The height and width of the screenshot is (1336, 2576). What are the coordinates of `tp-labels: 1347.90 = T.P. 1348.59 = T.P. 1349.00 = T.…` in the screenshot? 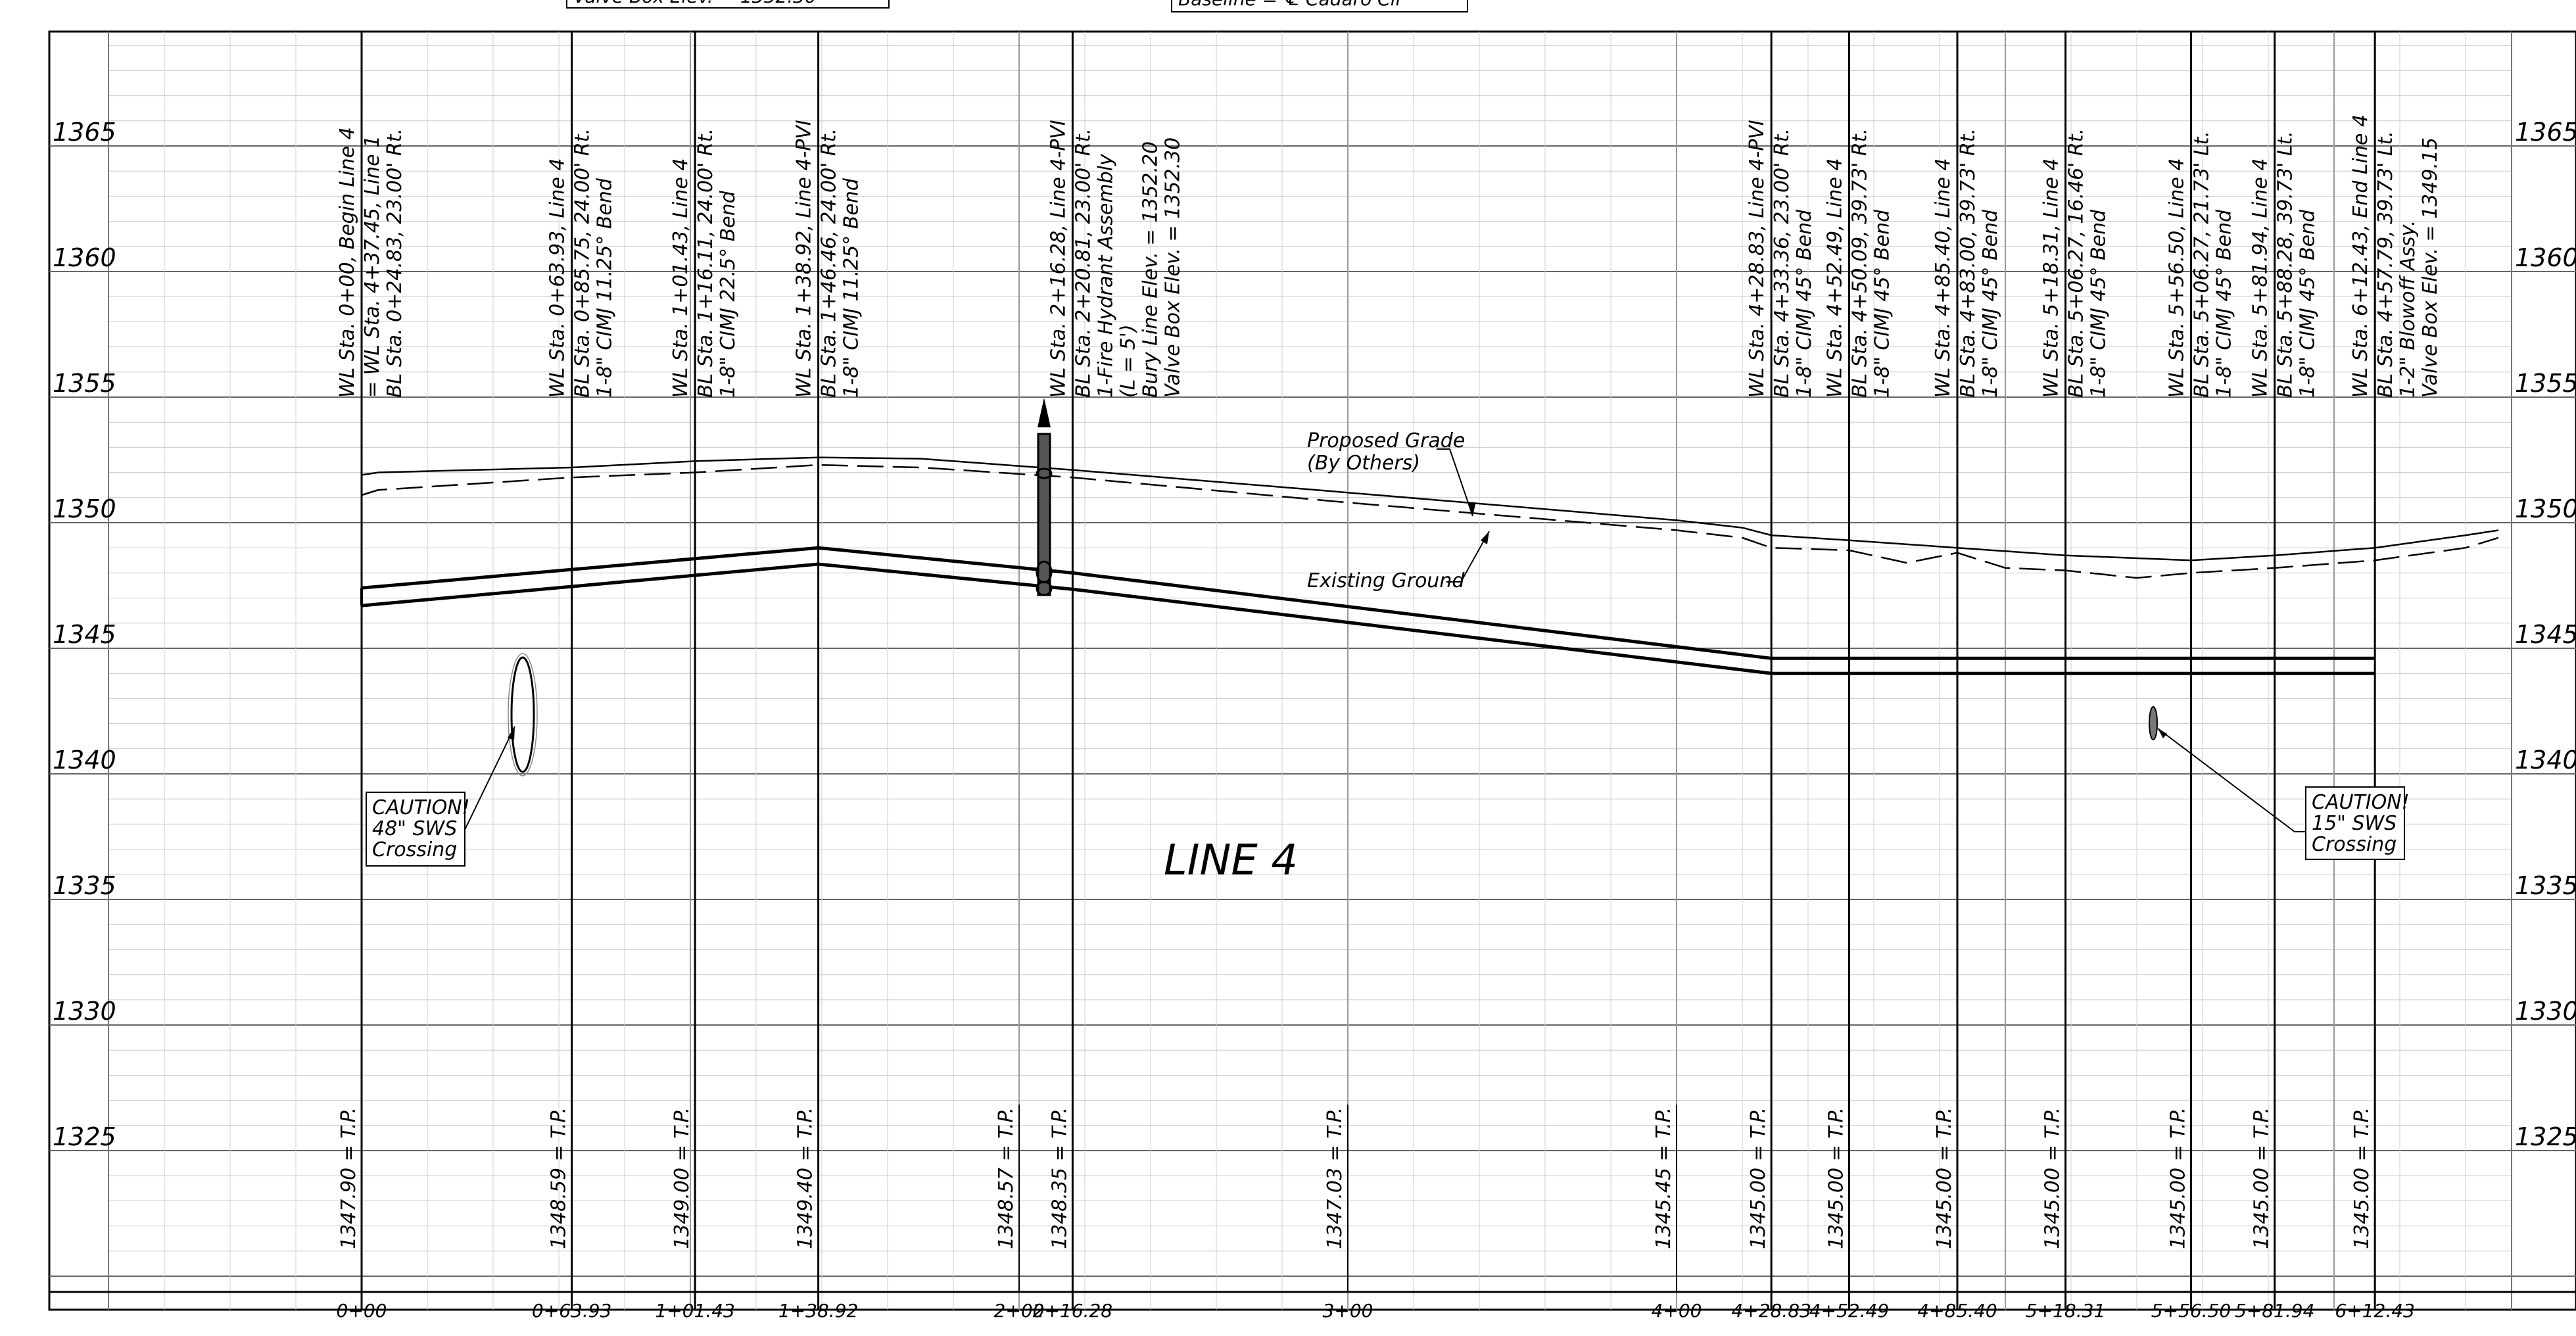 It's located at (1357, 1199).